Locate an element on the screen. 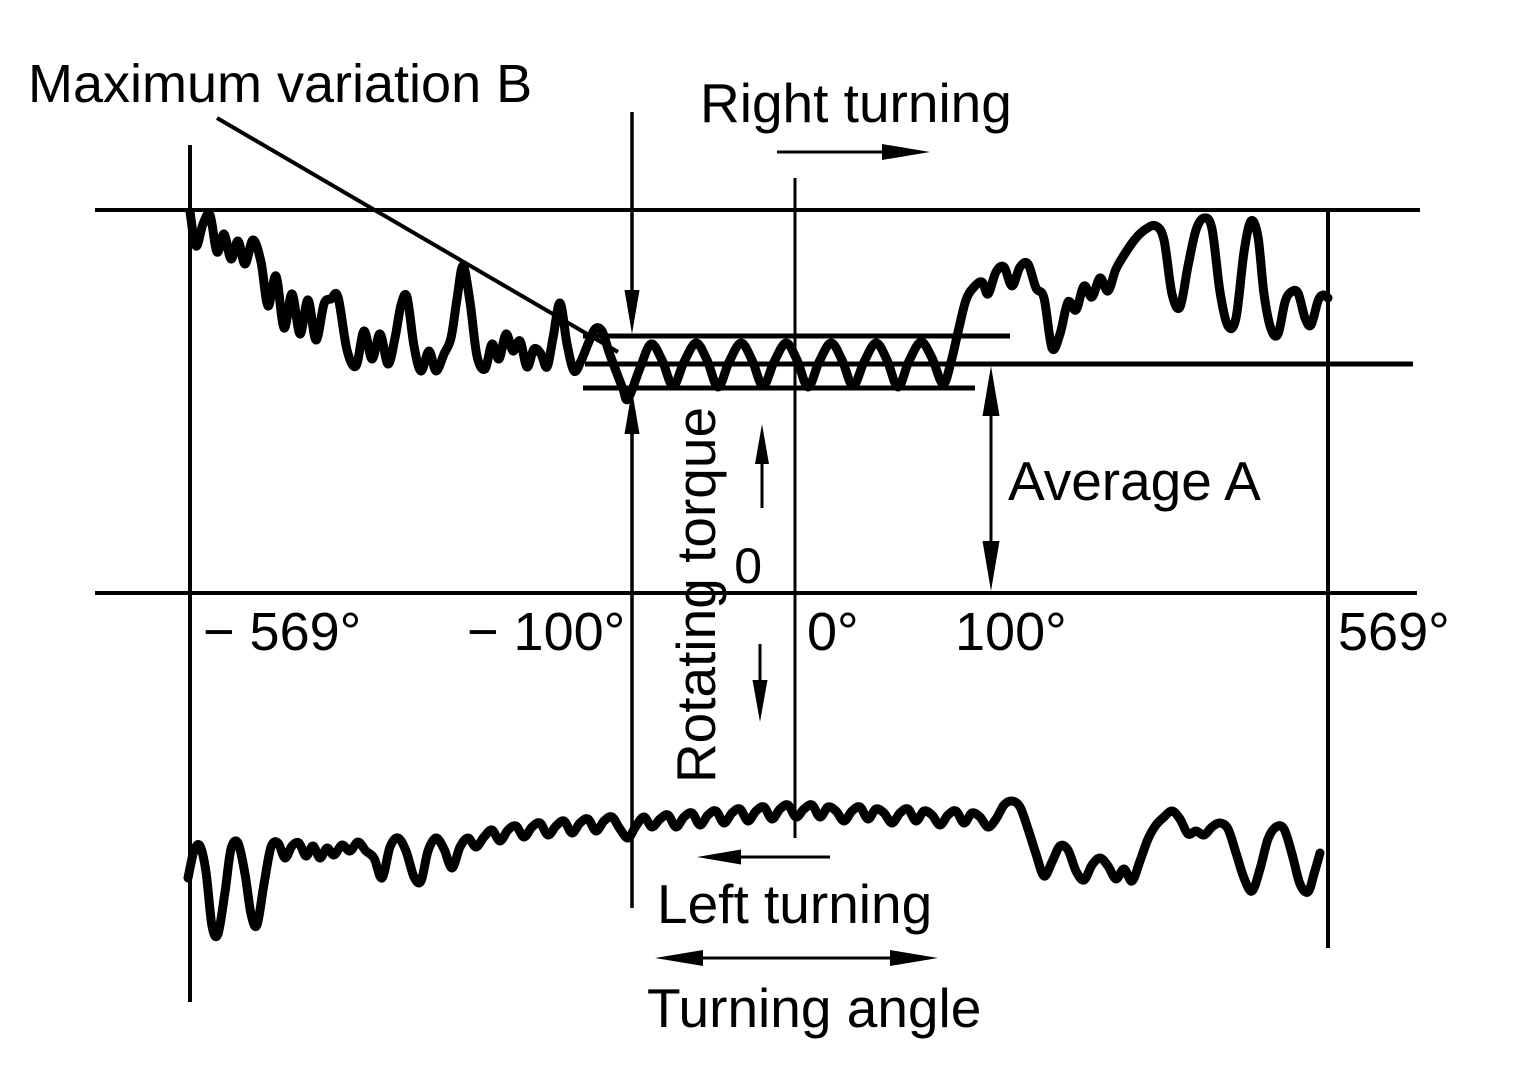 The image size is (1535, 1087). variation-lower-arrow-head is located at coordinates (632, 412).